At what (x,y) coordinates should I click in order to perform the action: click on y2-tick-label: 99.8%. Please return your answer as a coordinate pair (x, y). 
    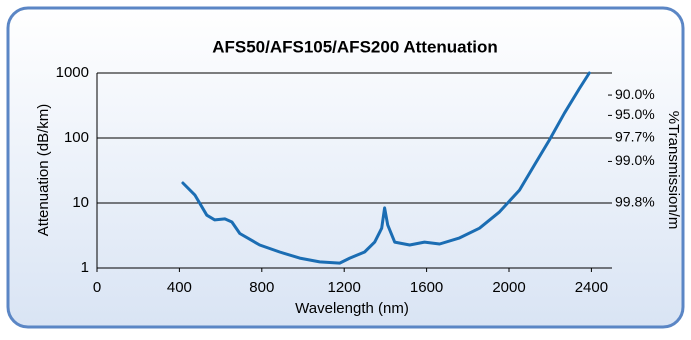
    Looking at the image, I should click on (635, 202).